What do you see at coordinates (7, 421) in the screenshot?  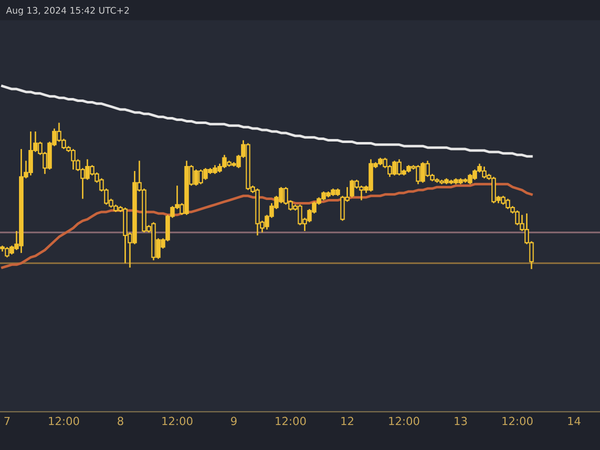 I see `x-tick-label: 7` at bounding box center [7, 421].